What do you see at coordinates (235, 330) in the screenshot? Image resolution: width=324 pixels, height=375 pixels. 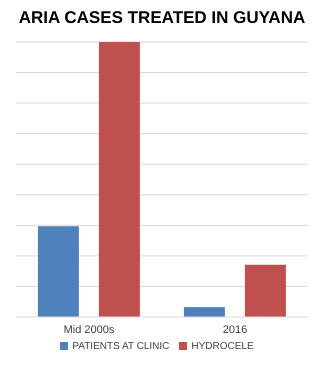 I see `x-tick-label: 2016` at bounding box center [235, 330].